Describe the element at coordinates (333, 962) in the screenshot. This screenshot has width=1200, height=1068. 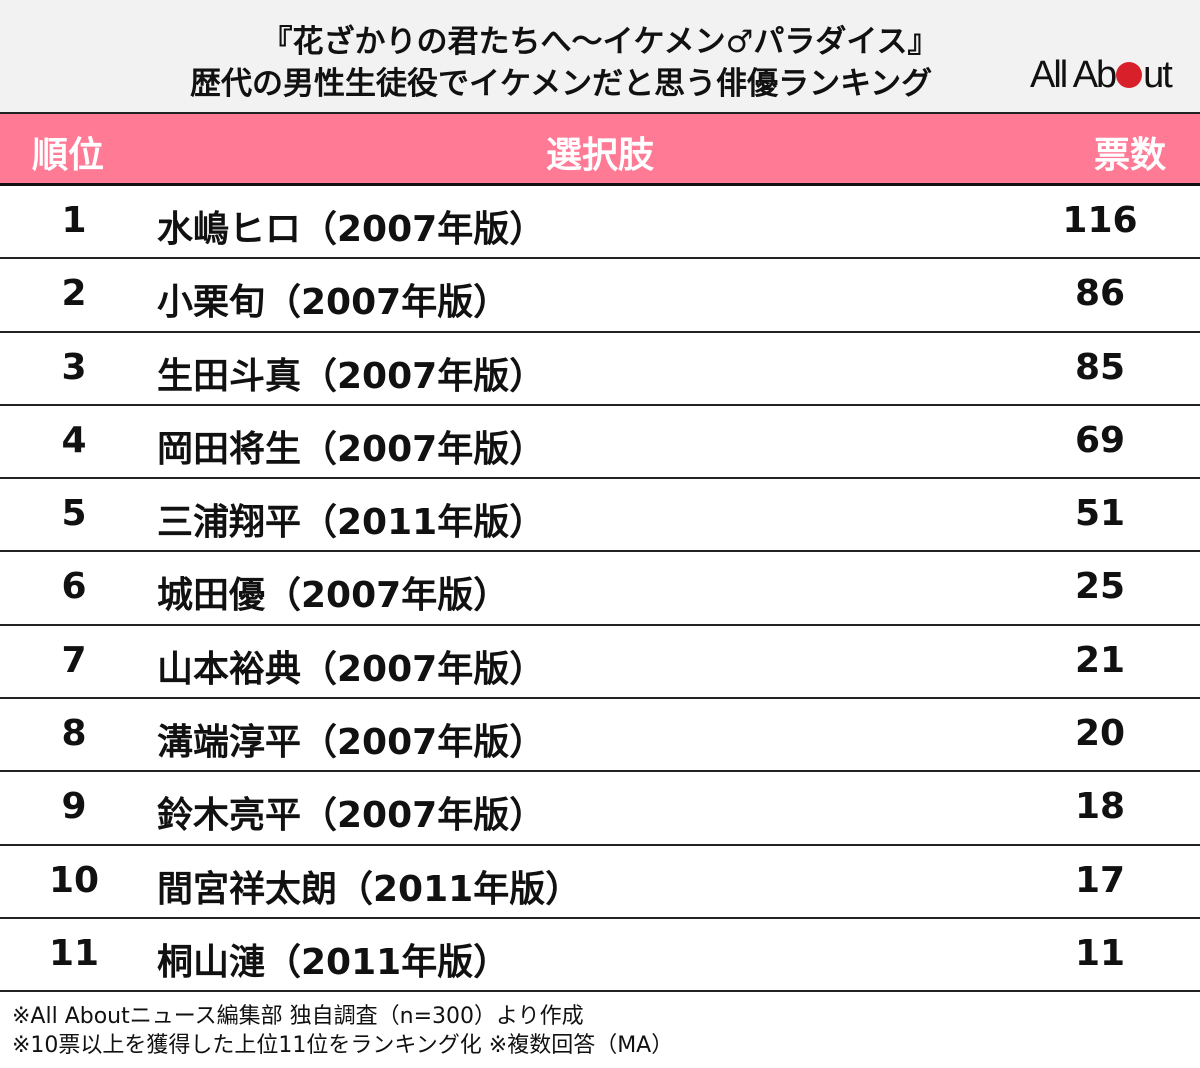
I see `name-cell: 桐山漣（2011年版）` at that location.